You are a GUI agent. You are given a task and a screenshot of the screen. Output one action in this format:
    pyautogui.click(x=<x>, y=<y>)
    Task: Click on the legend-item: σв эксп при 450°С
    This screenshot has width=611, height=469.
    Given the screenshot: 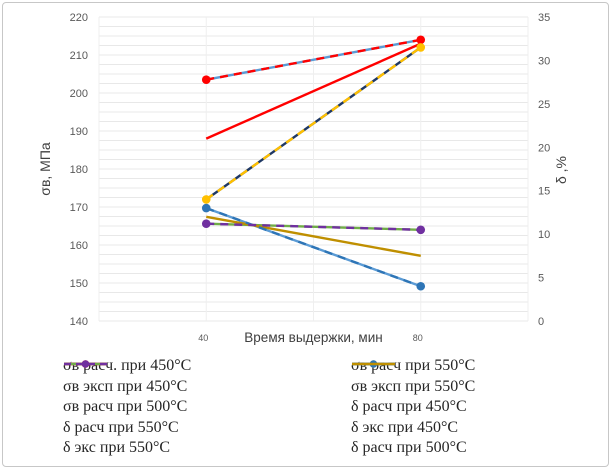 What is the action you would take?
    pyautogui.click(x=127, y=379)
    